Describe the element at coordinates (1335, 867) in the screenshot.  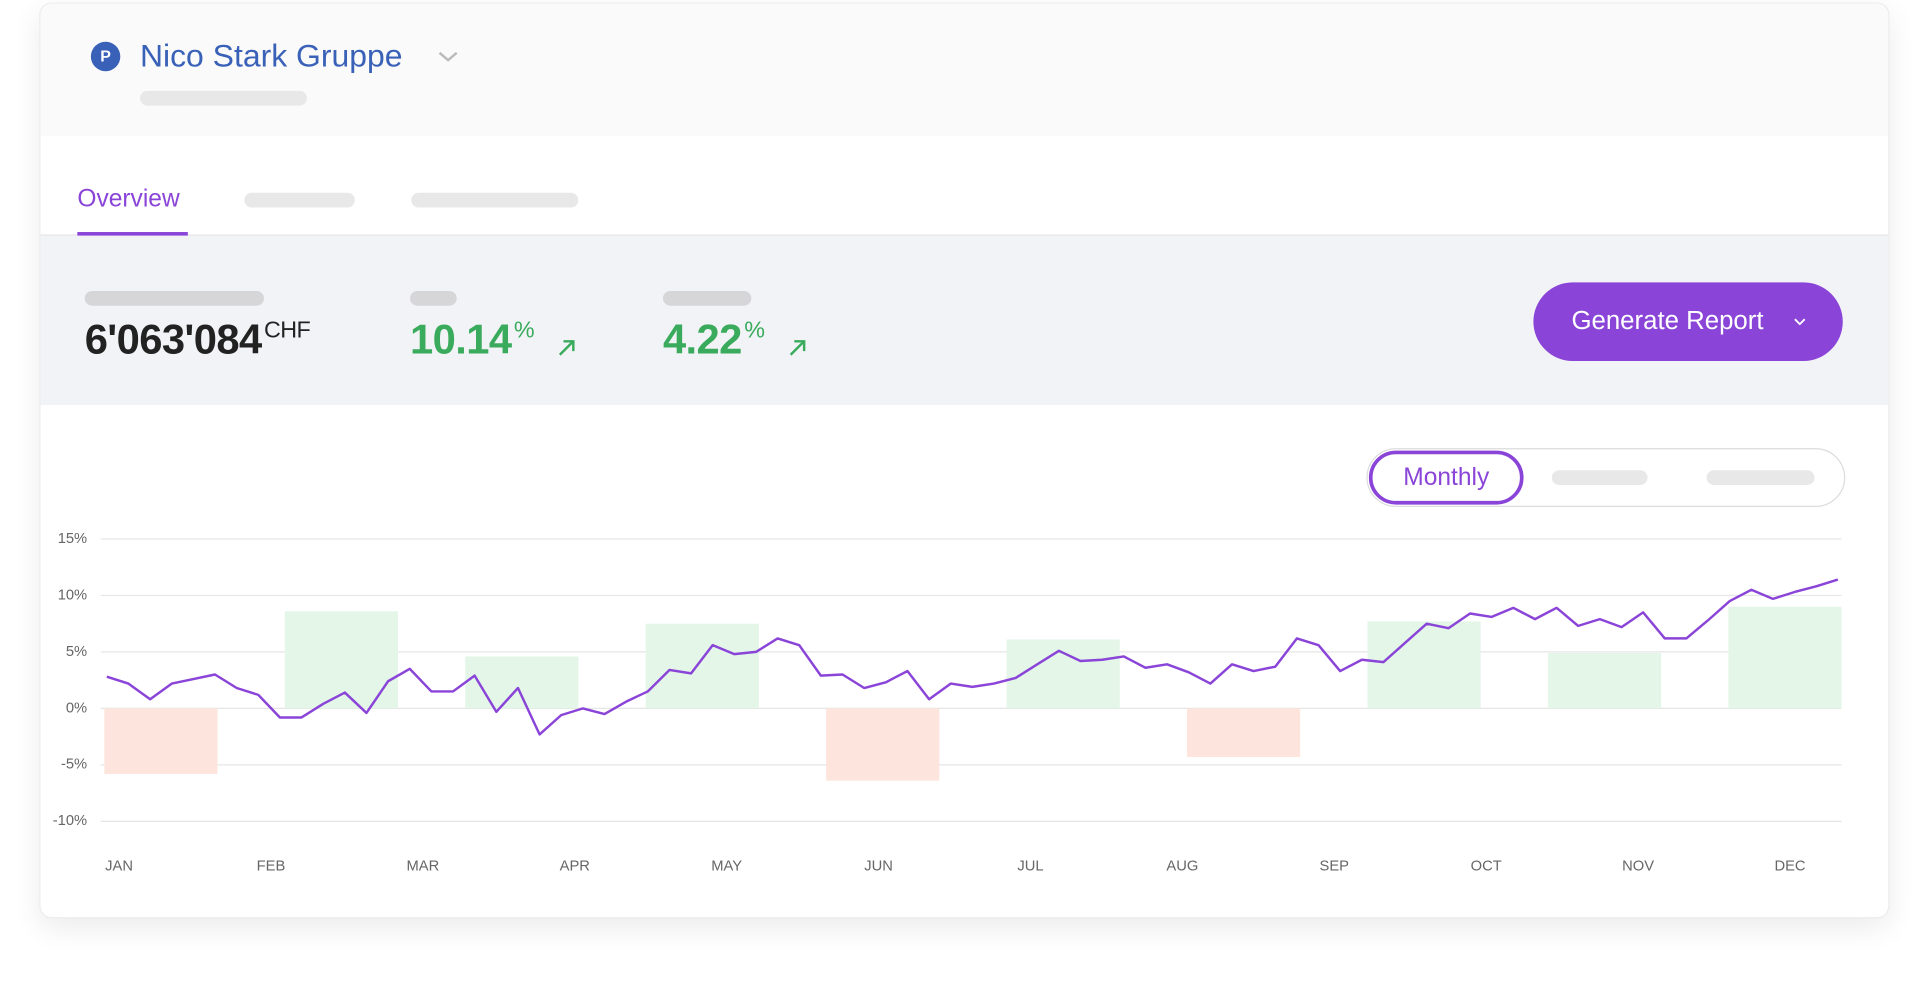
I see `x-tick-label: SEP` at that location.